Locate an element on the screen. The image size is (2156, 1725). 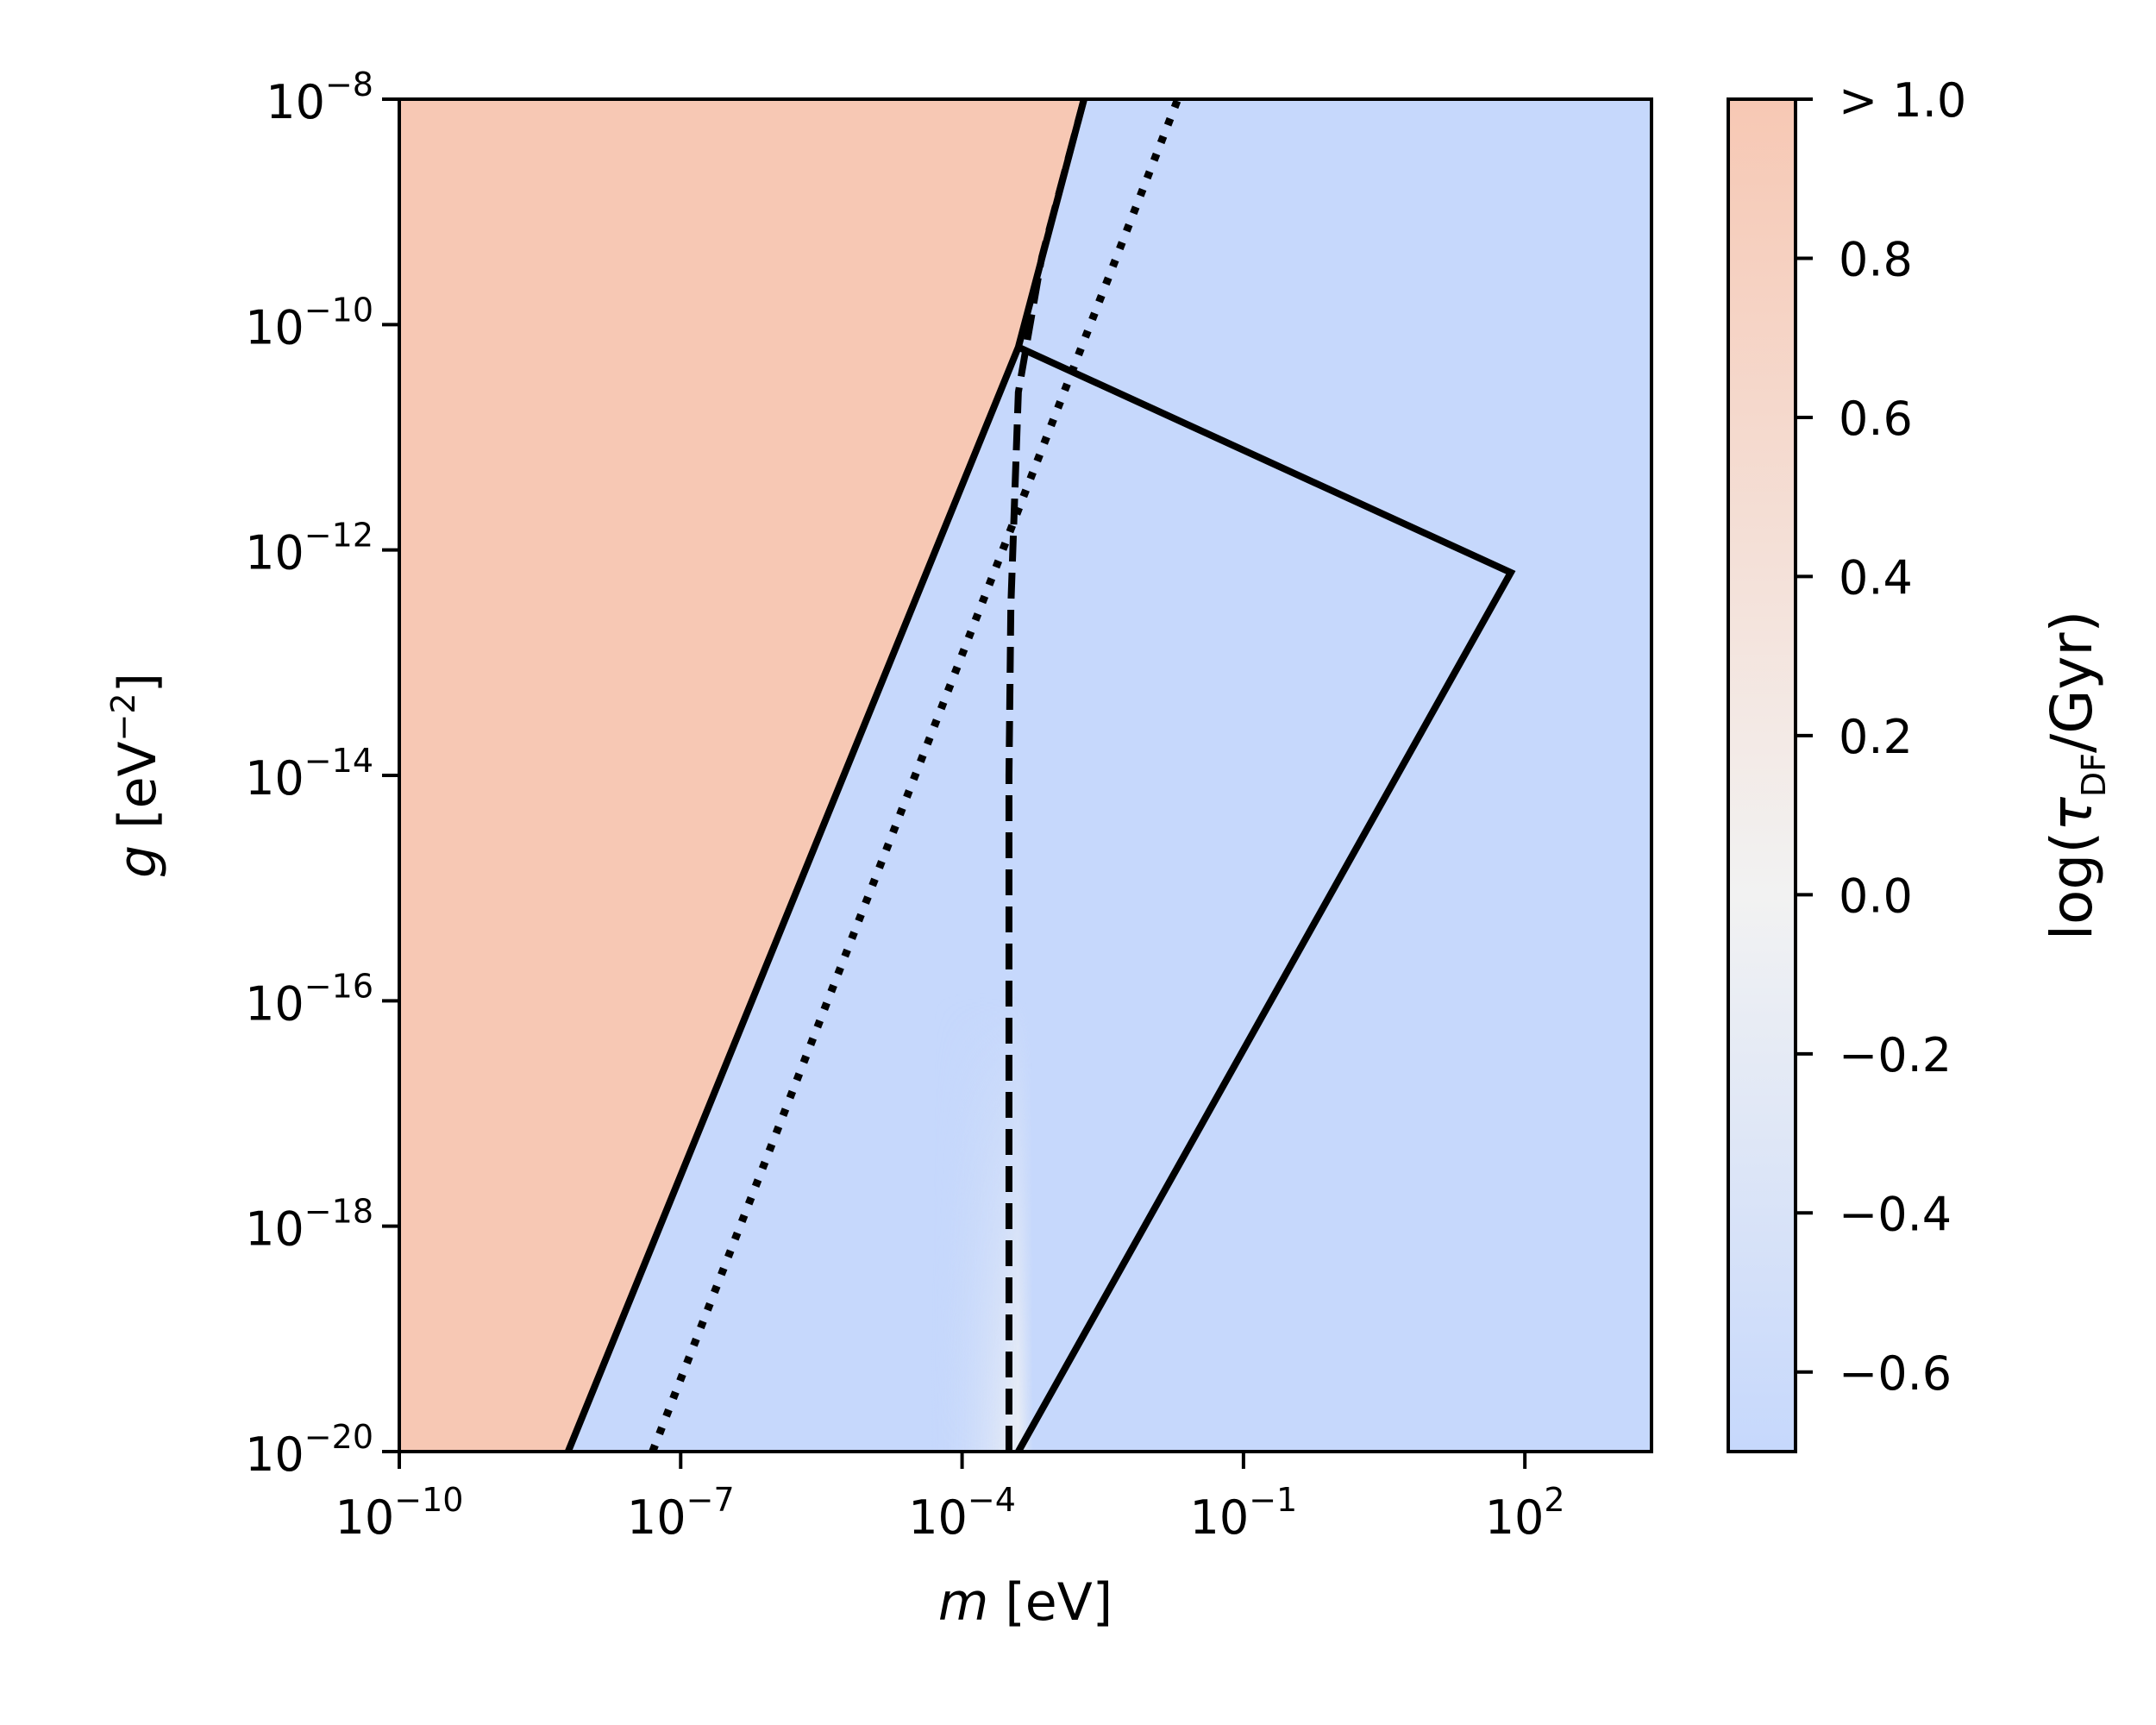
y-tick-label: 10−20 is located at coordinates (309, 1450).